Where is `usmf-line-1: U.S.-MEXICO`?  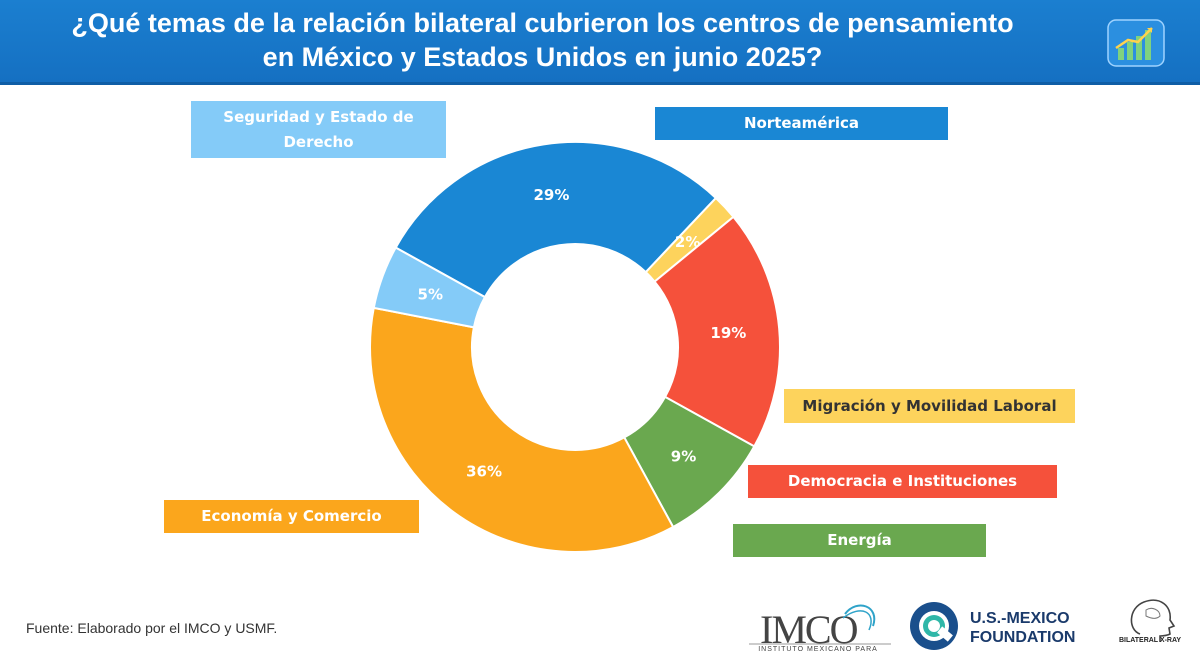 usmf-line-1: U.S.-MEXICO is located at coordinates (1020, 618).